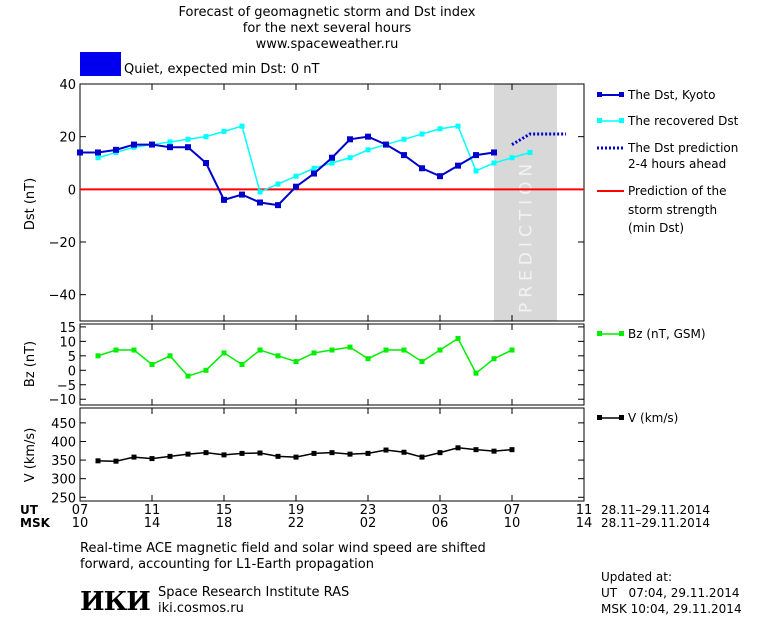  What do you see at coordinates (527, 236) in the screenshot?
I see `prediction-label: PREDICTION` at bounding box center [527, 236].